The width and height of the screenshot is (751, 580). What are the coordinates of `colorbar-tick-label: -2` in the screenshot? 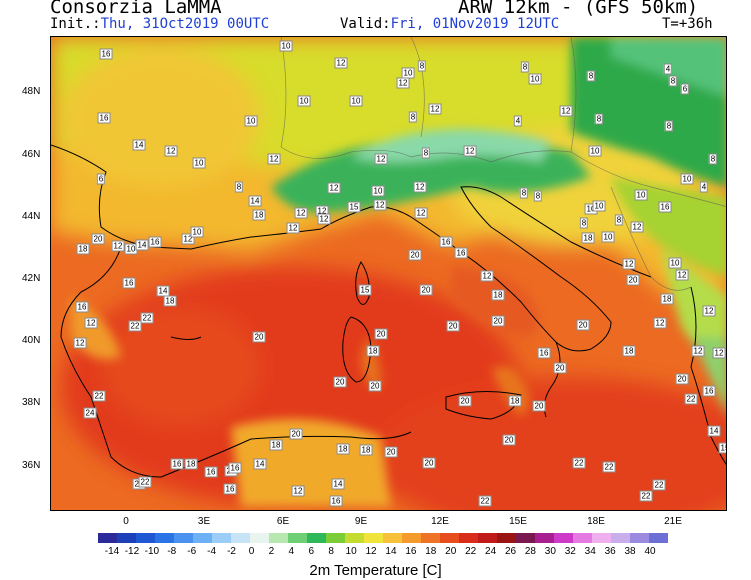 It's located at (231, 551).